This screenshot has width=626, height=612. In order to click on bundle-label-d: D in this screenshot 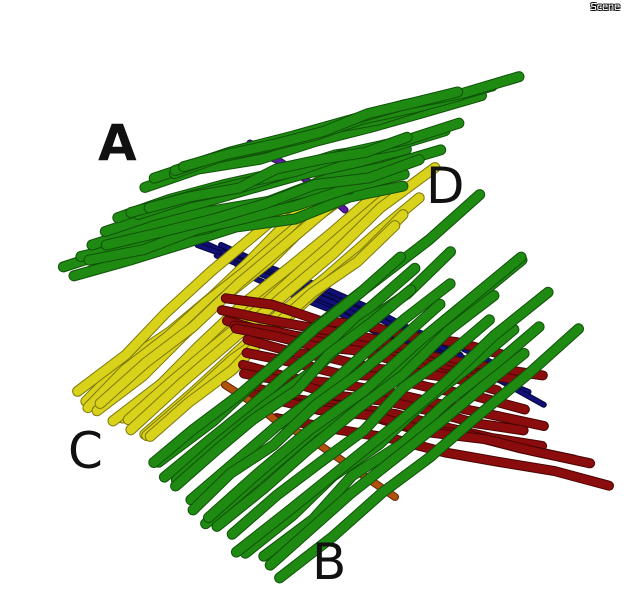, I will do `click(445, 186)`.